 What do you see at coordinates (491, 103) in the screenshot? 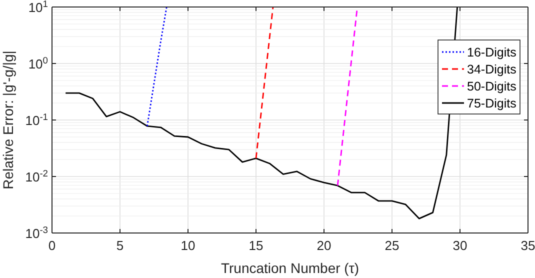
I see `legend-label: 75-Digits` at bounding box center [491, 103].